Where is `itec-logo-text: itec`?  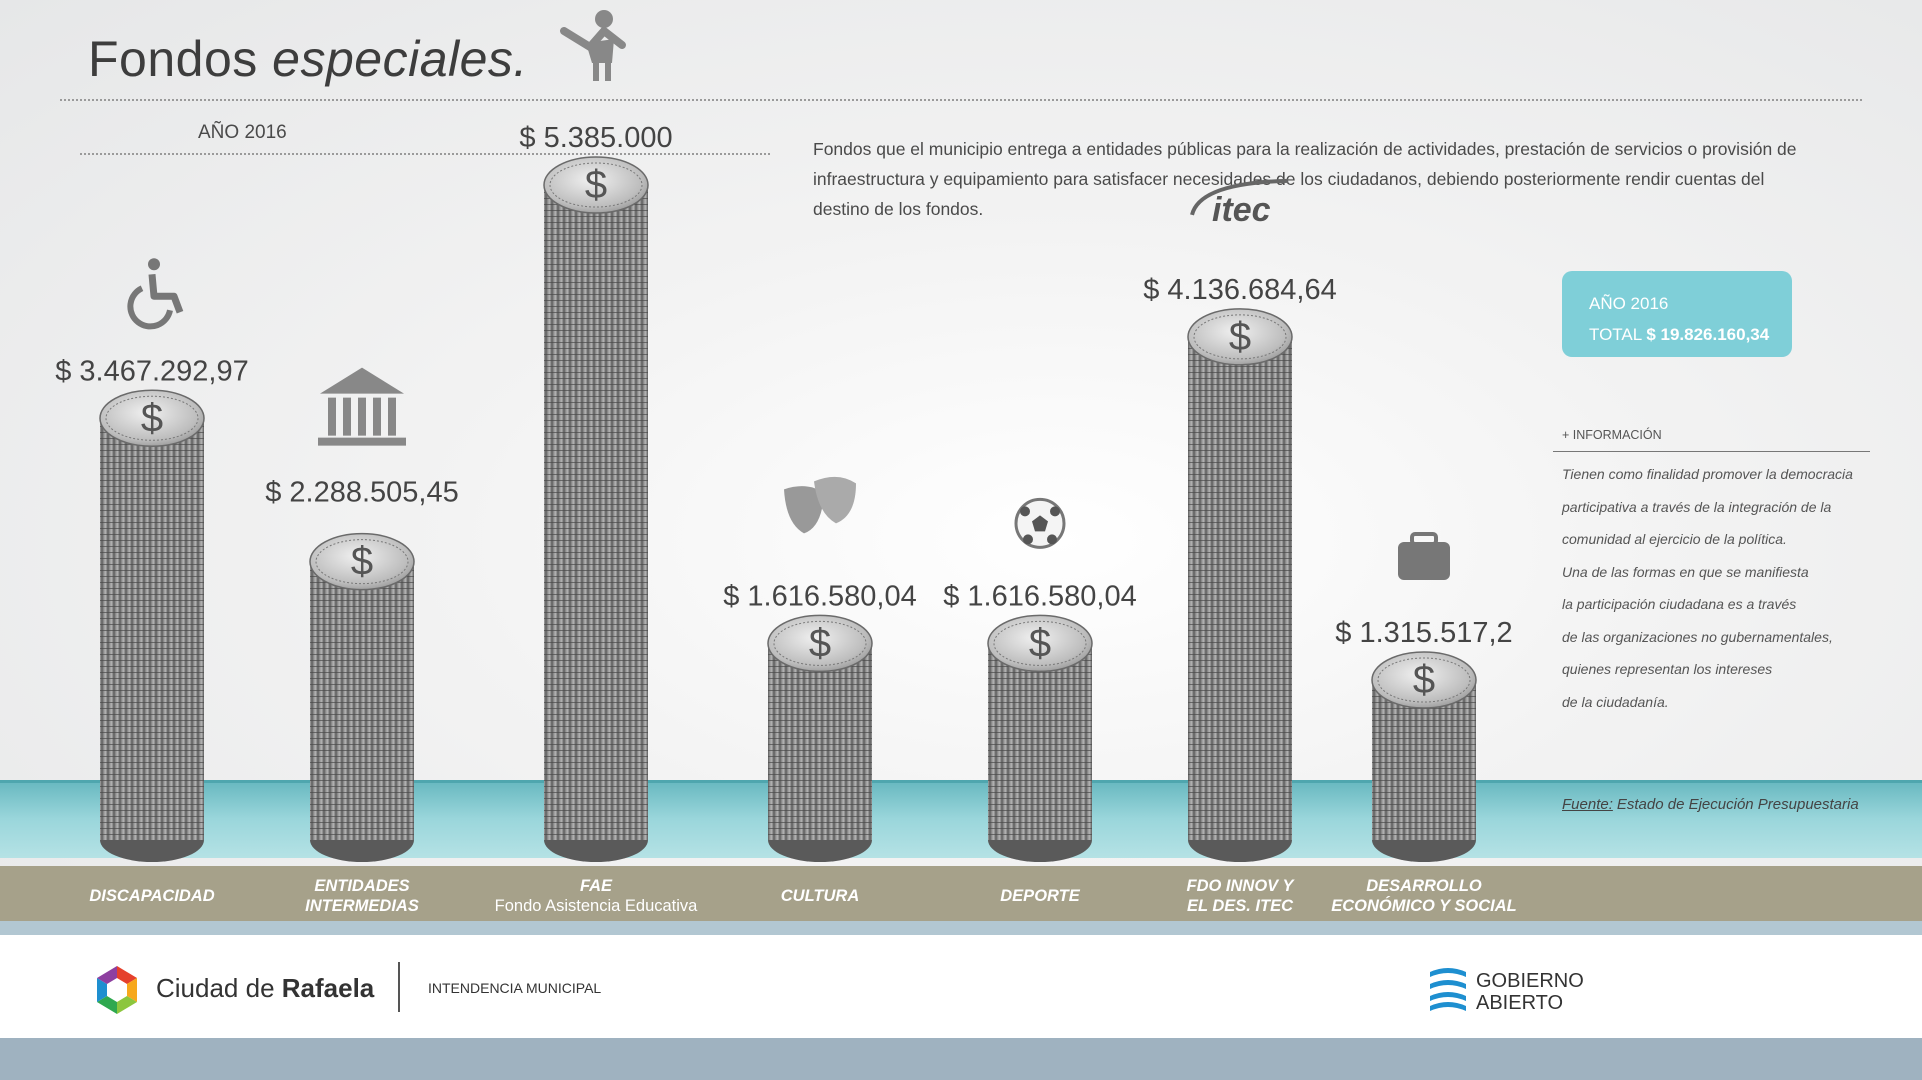
itec-logo-text: itec is located at coordinates (1241, 210).